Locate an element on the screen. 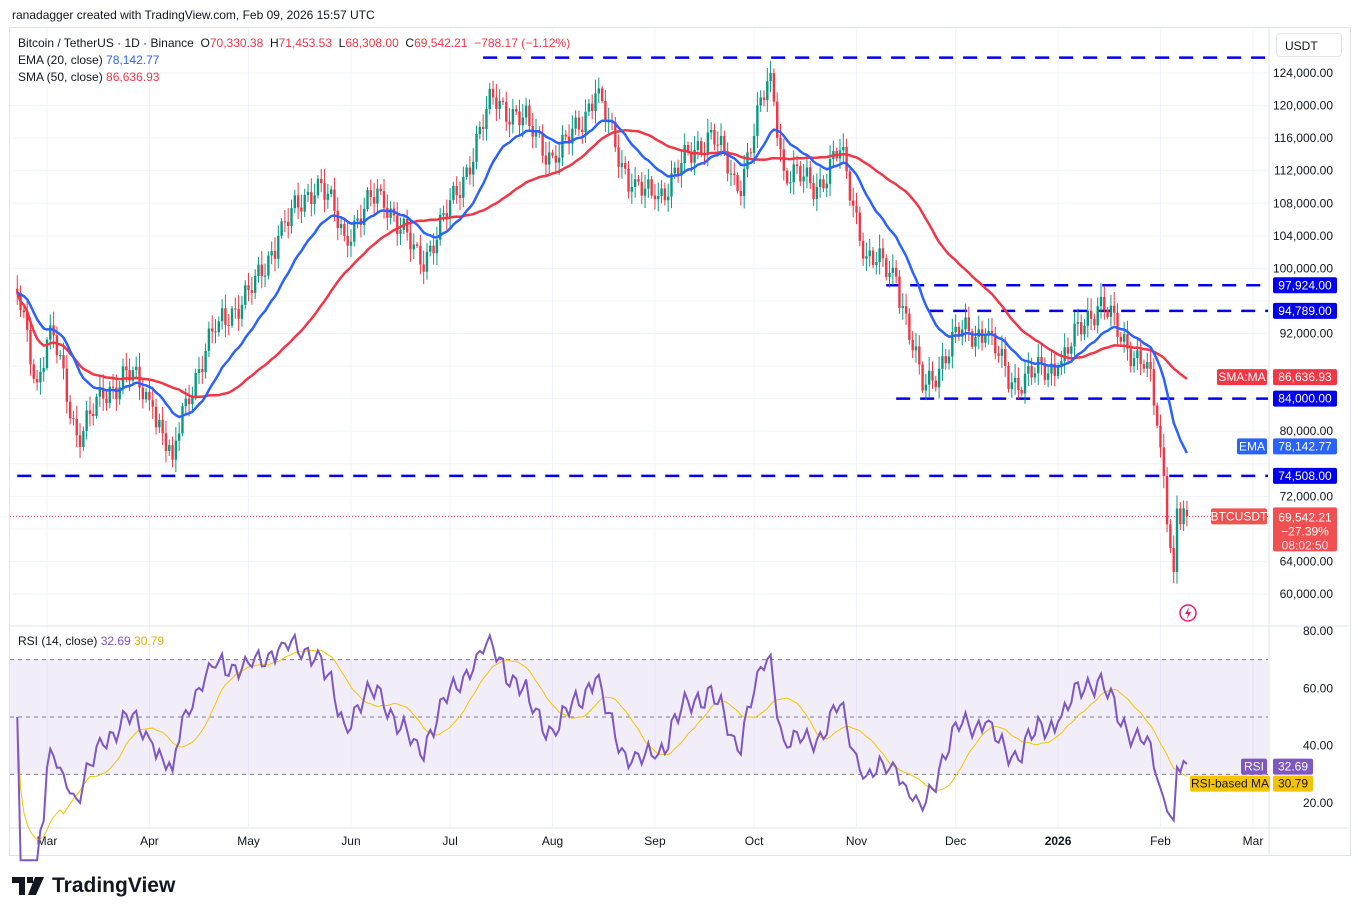 The height and width of the screenshot is (915, 1358). time-tick-label: Oct is located at coordinates (754, 841).